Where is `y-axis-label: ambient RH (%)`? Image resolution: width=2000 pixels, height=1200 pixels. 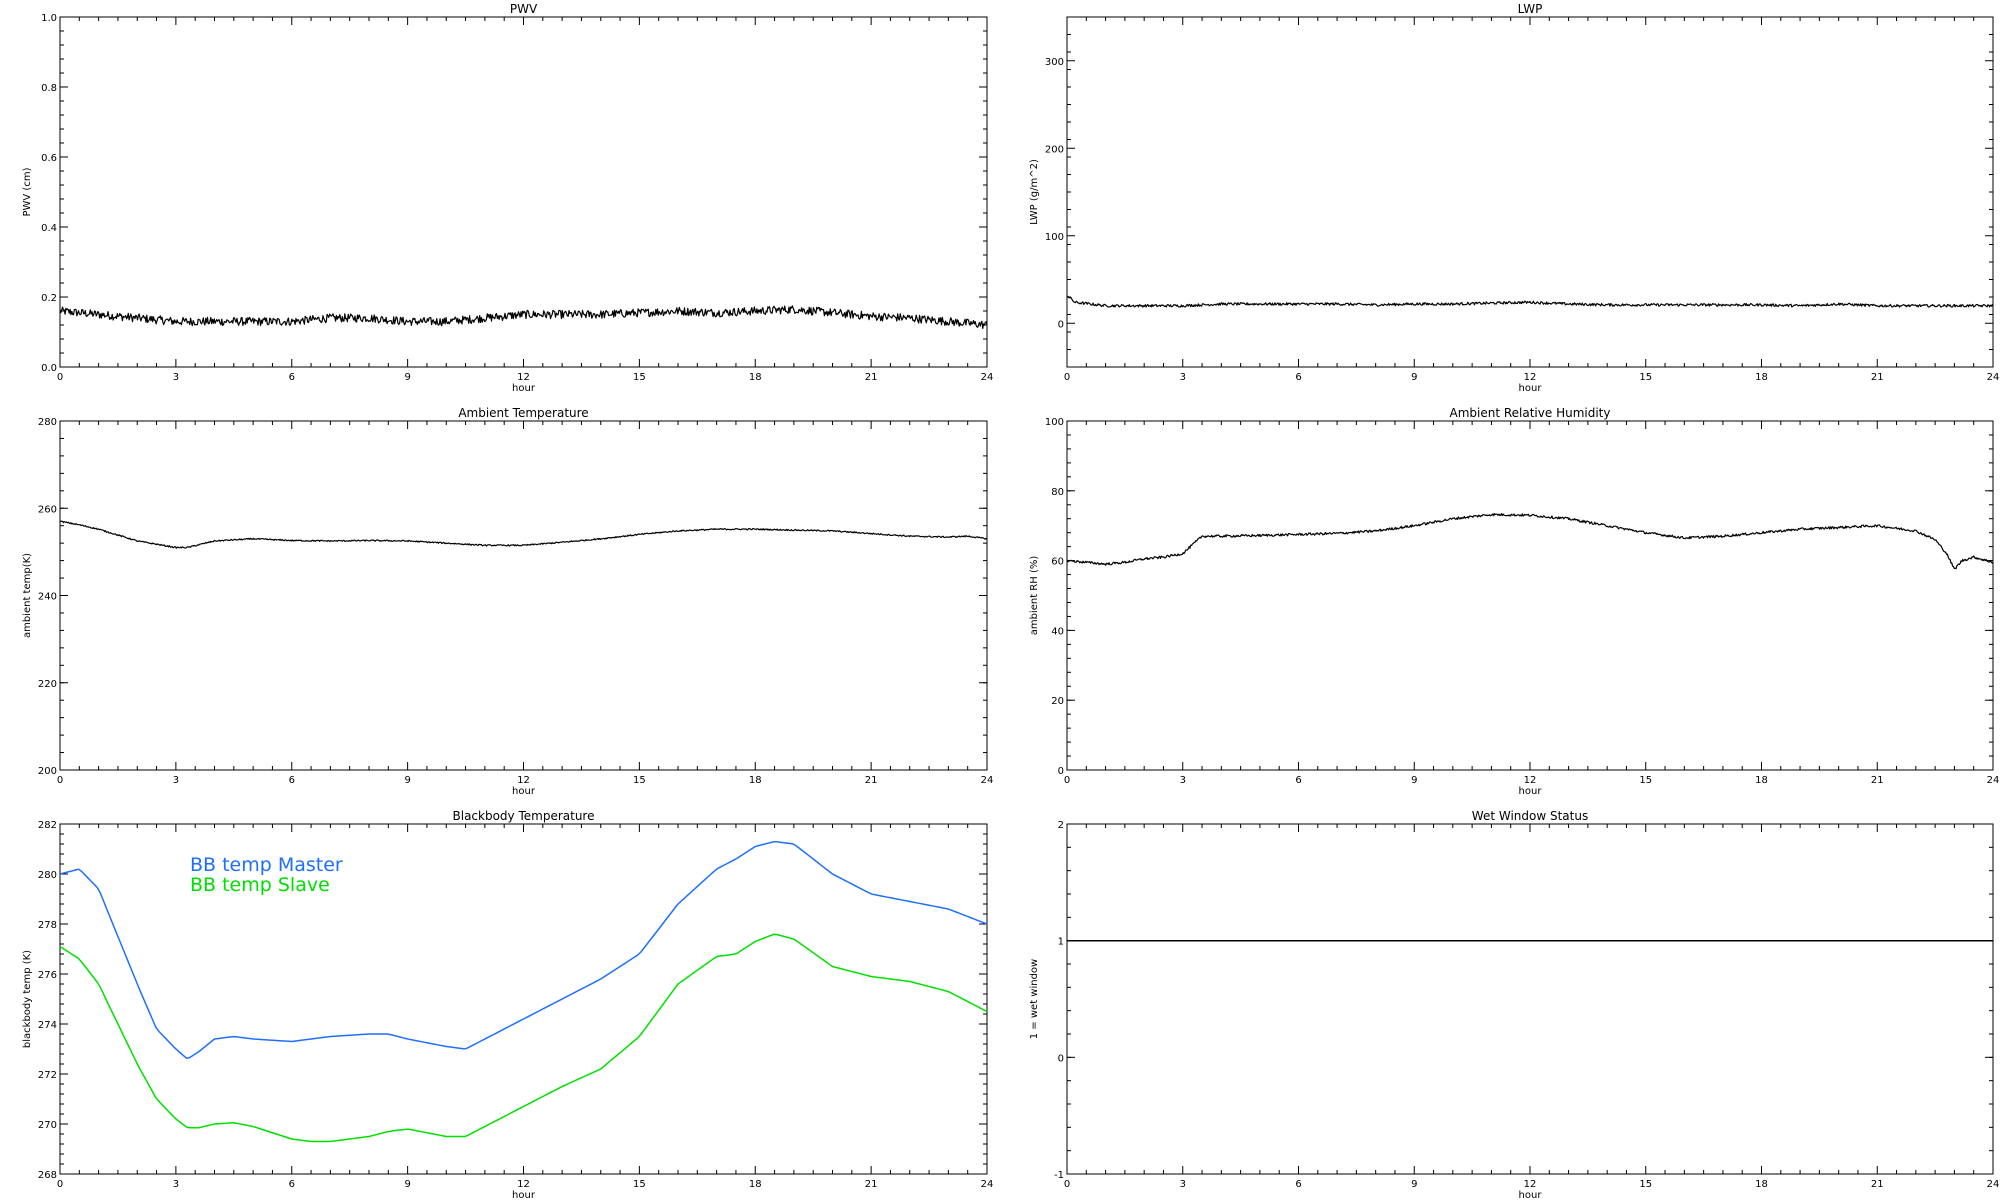 y-axis-label: ambient RH (%) is located at coordinates (1034, 596).